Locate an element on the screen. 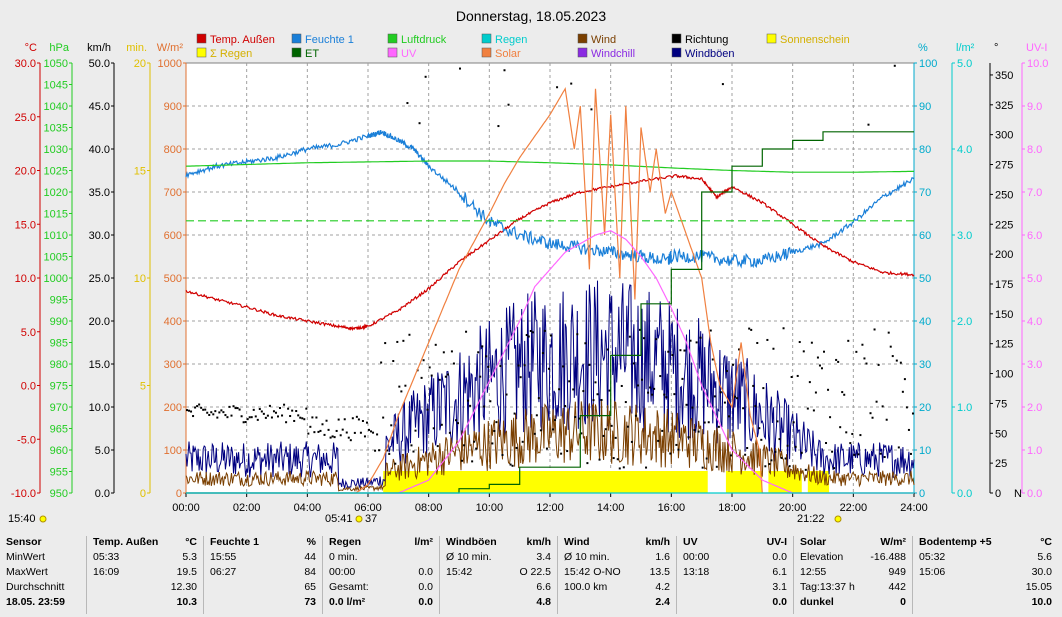  sun-dot is located at coordinates (43, 519).